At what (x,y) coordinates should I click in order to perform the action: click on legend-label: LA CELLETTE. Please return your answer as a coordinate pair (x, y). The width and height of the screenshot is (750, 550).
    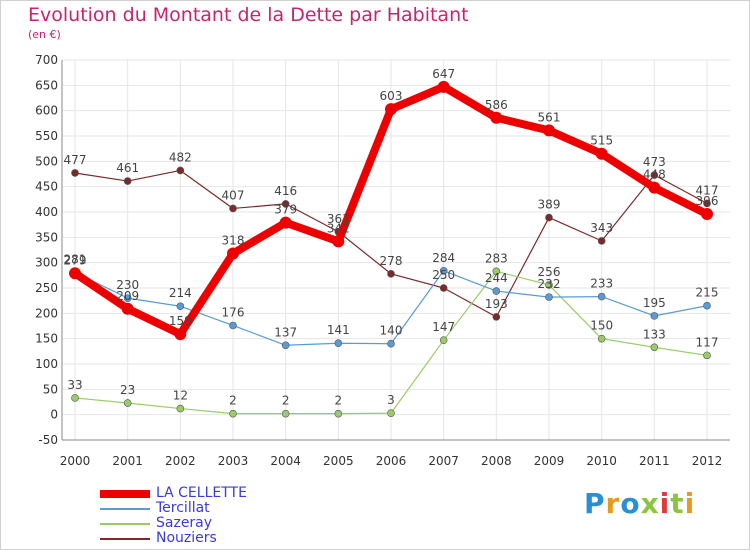
    Looking at the image, I should click on (201, 493).